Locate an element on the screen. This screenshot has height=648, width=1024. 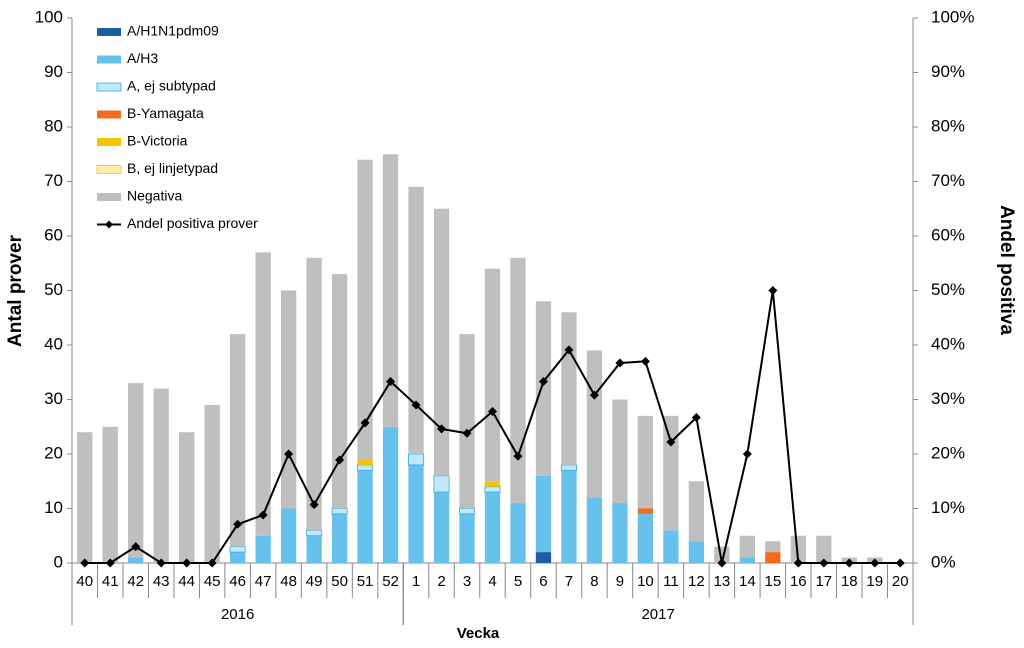
x-tick-label: 50 is located at coordinates (339, 581).